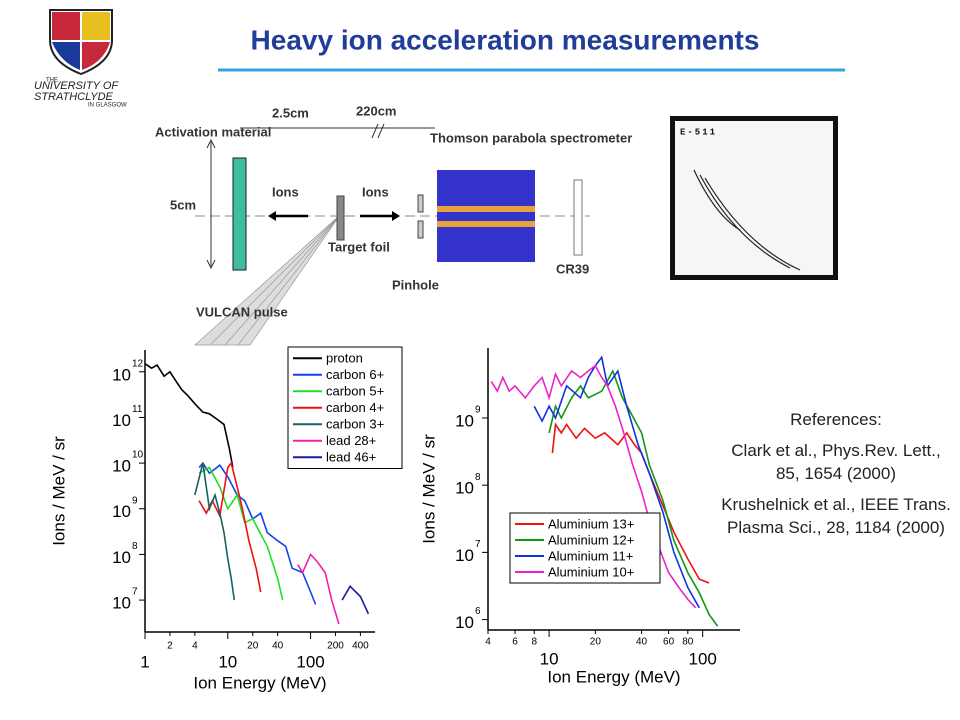 The width and height of the screenshot is (960, 720). Describe the element at coordinates (355, 374) in the screenshot. I see `legend-label: carbon 6+` at that location.